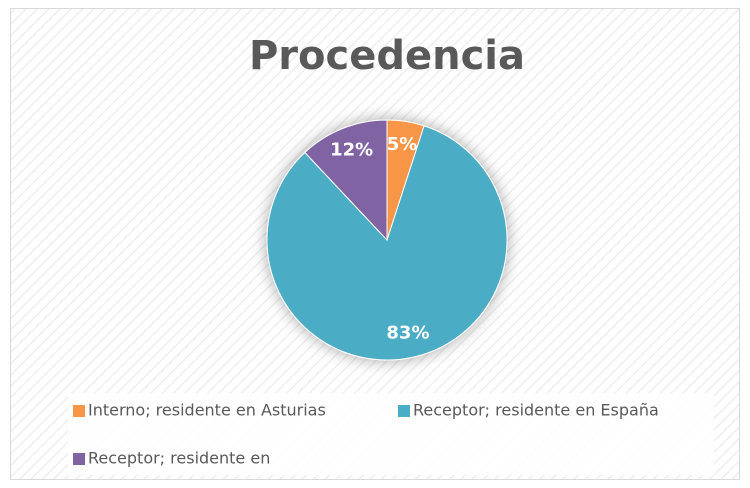 This screenshot has width=750, height=488. What do you see at coordinates (407, 333) in the screenshot?
I see `data-label: 83%` at bounding box center [407, 333].